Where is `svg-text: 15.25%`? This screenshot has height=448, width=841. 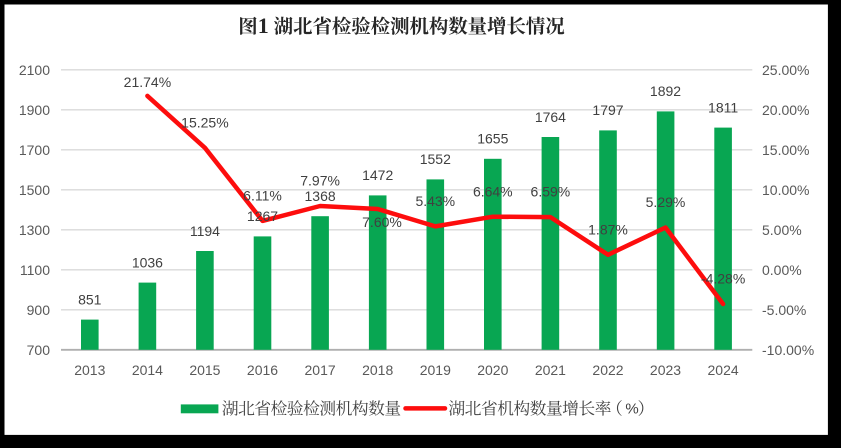
svg-text: 15.25% is located at coordinates (204, 123).